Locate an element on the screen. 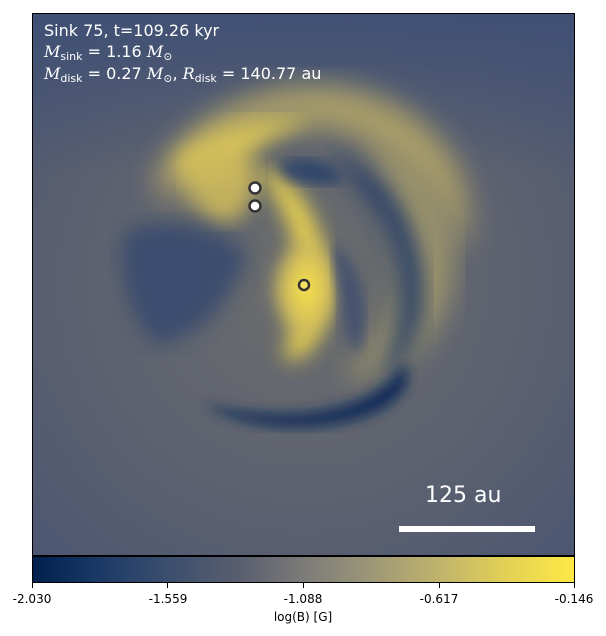  disk-mass-unit: M is located at coordinates (155, 73).